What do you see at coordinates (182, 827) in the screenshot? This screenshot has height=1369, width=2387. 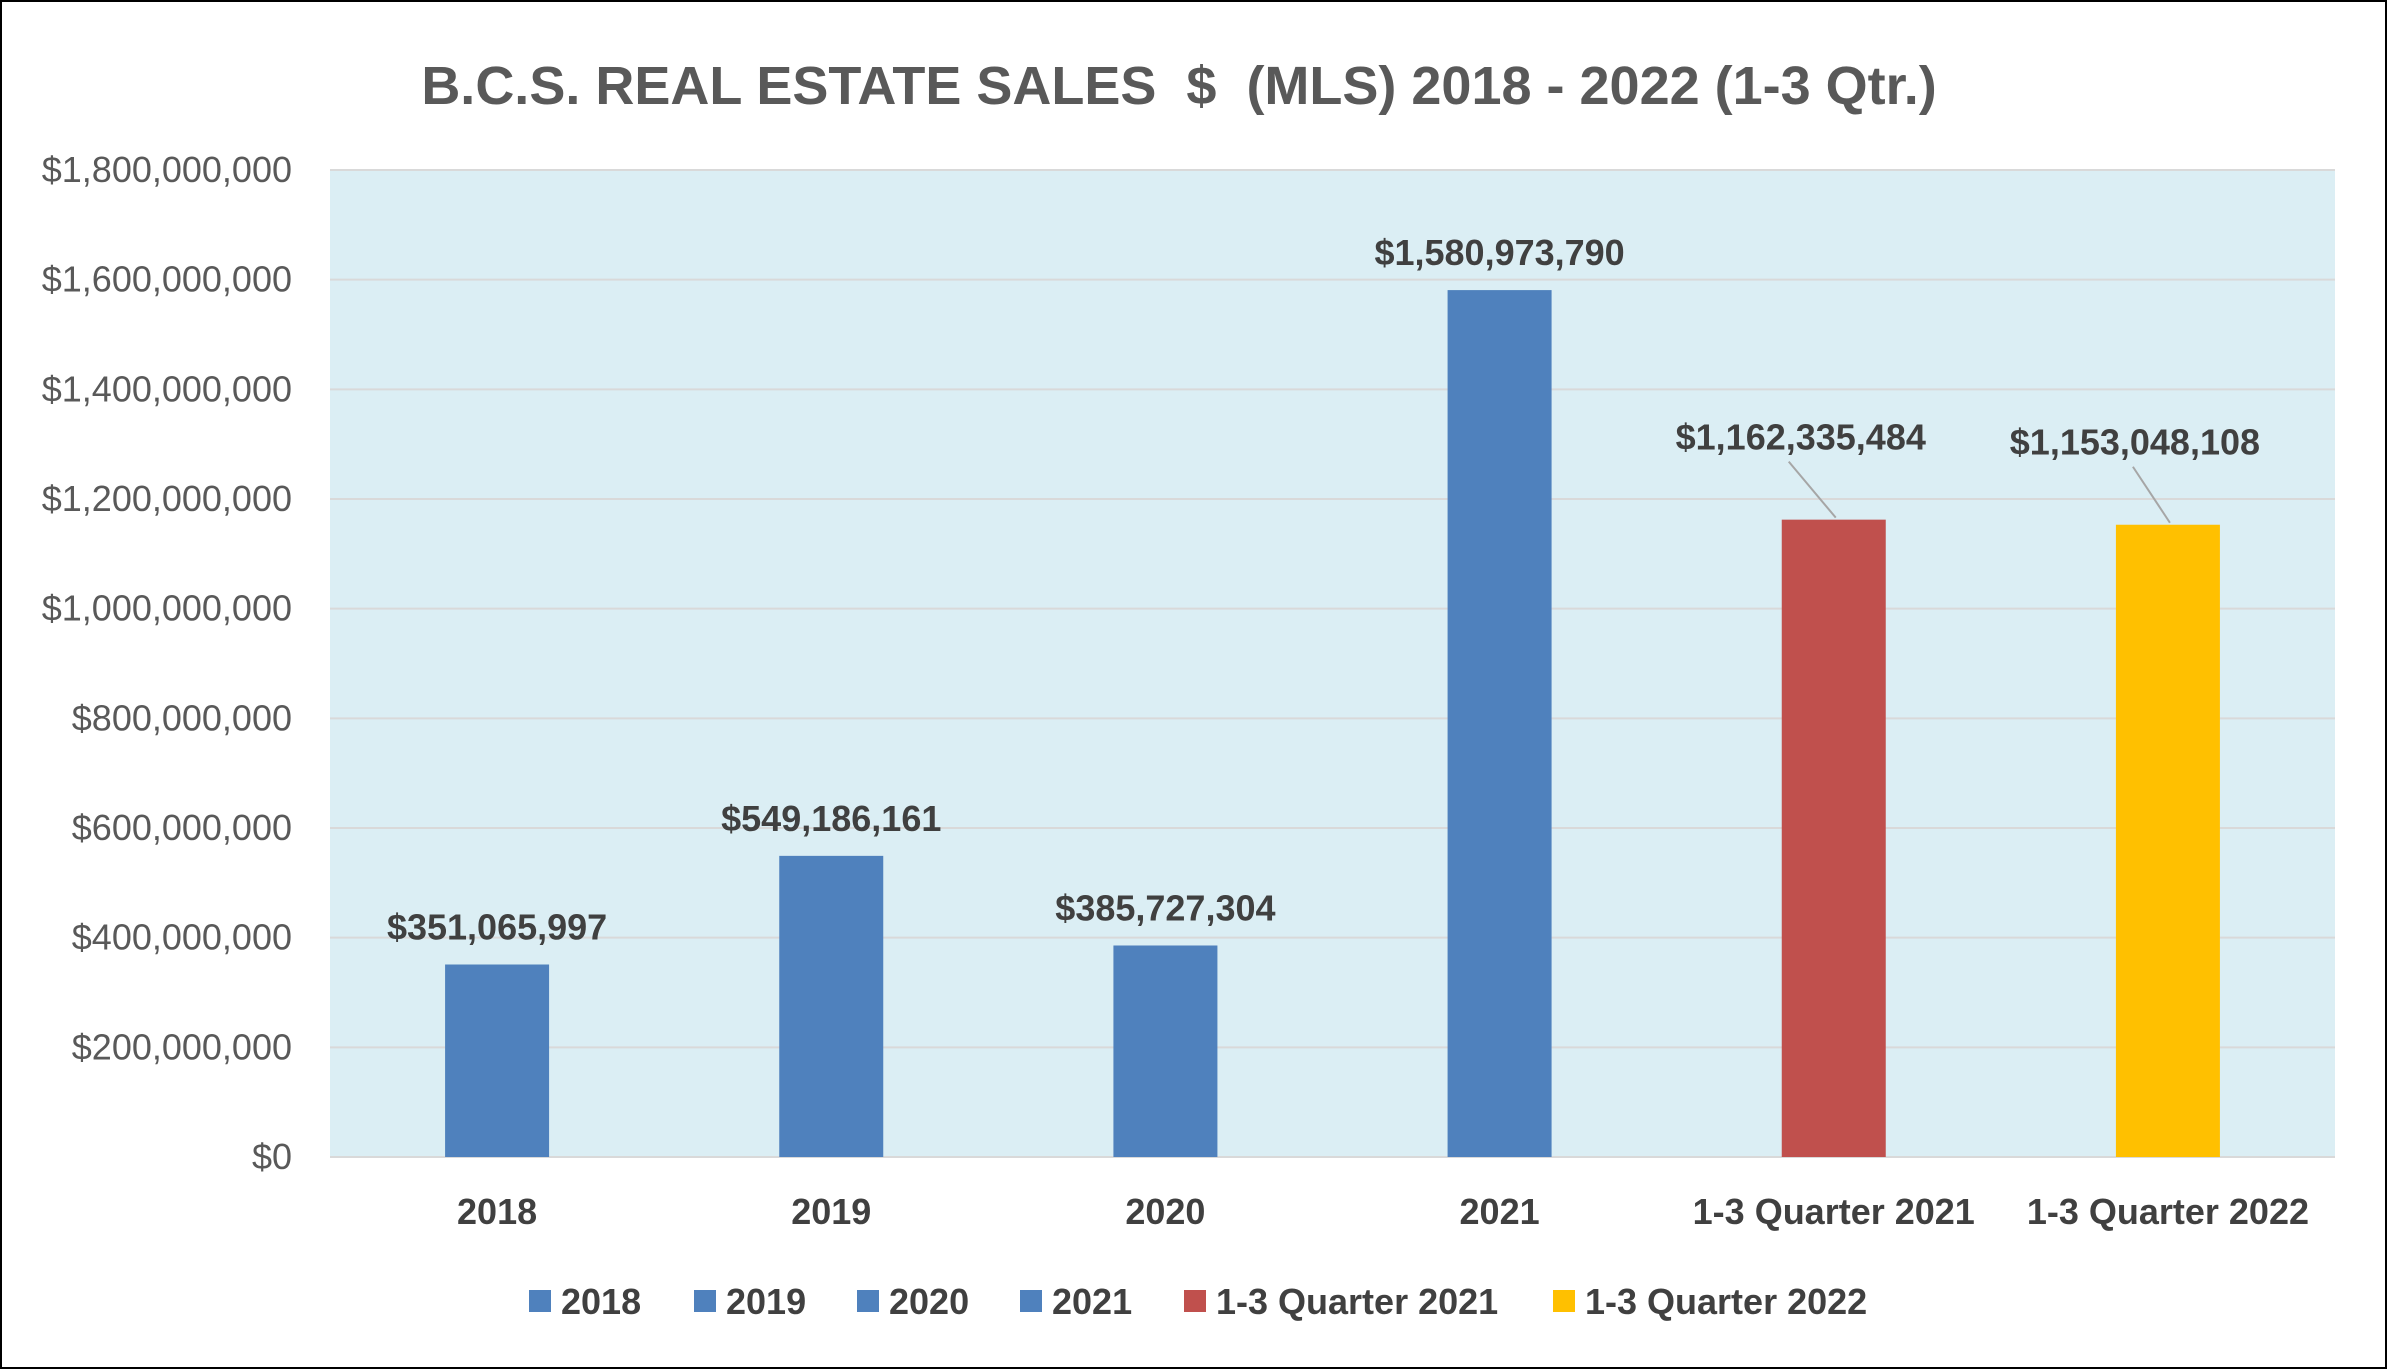 I see `y-tick-label: $600,000,000` at bounding box center [182, 827].